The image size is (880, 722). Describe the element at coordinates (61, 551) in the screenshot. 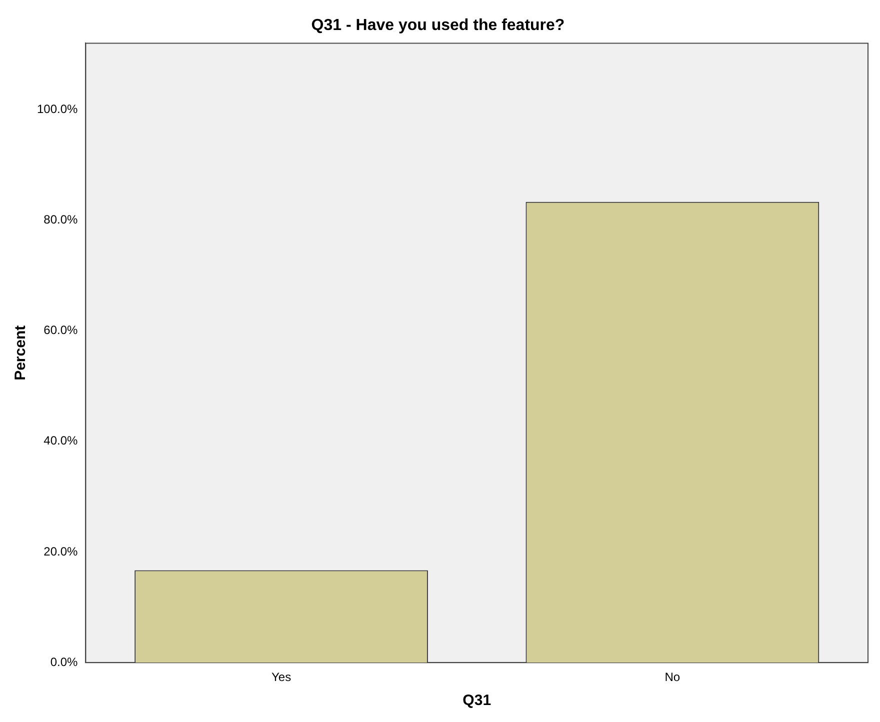

I see `y-tick-label: 20.0%` at that location.